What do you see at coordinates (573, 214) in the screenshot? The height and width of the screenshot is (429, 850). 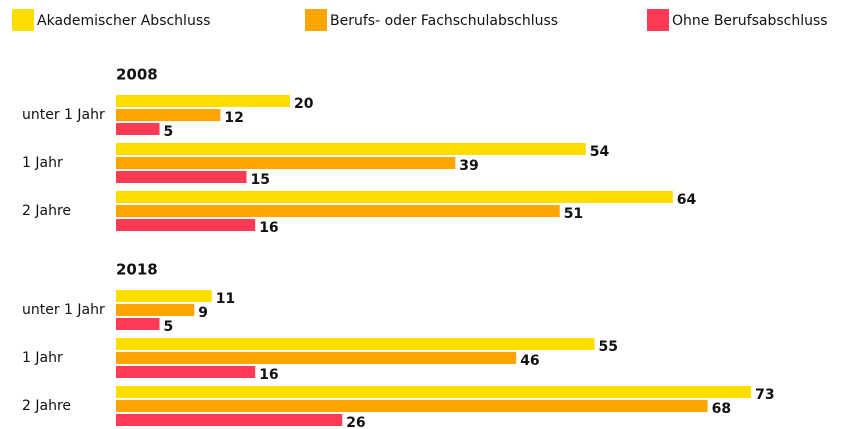 I see `value-label: 51` at bounding box center [573, 214].